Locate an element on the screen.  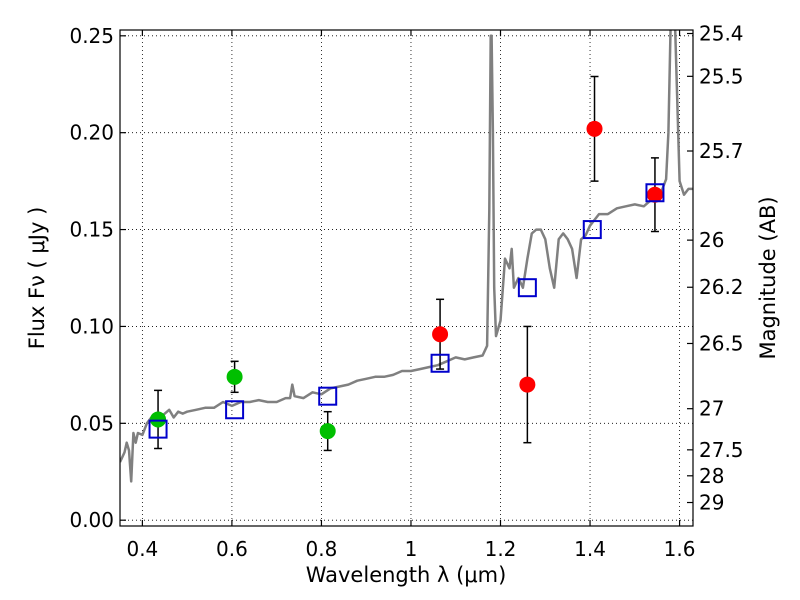
x-axis-label: Wavelength λ (μm) is located at coordinates (406, 575).